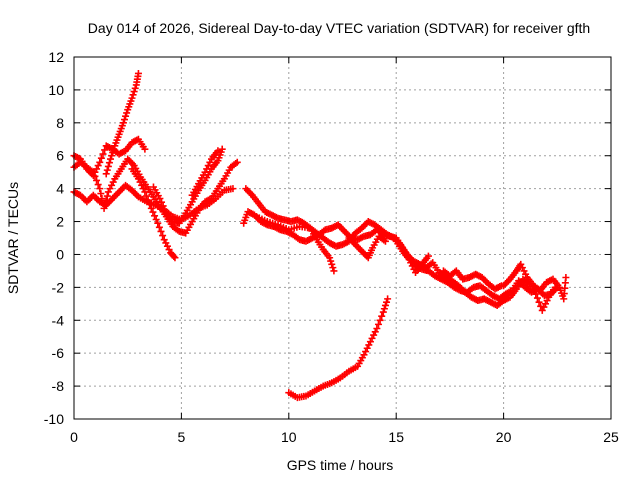  What do you see at coordinates (396, 437) in the screenshot?
I see `x-tick-label: 15` at bounding box center [396, 437].